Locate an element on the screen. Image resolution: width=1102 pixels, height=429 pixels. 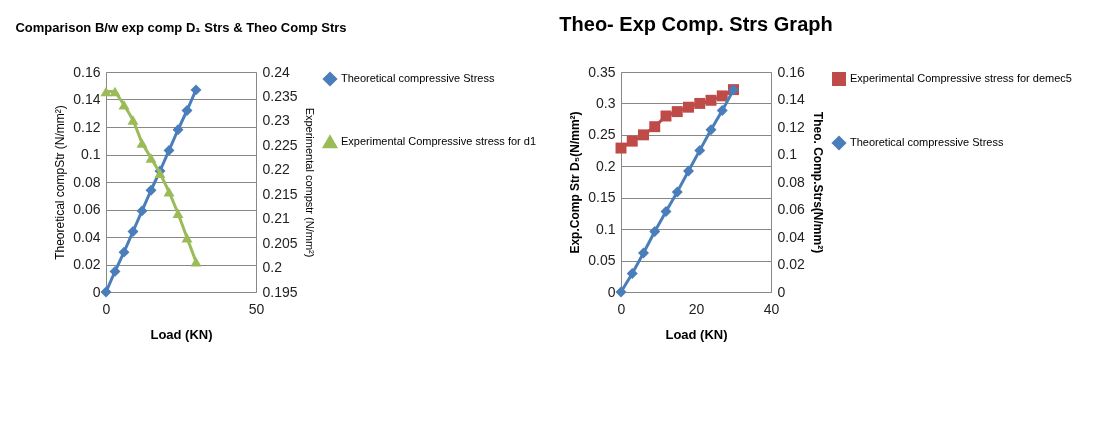
y-tick-label: 0.3 is located at coordinates (606, 102).